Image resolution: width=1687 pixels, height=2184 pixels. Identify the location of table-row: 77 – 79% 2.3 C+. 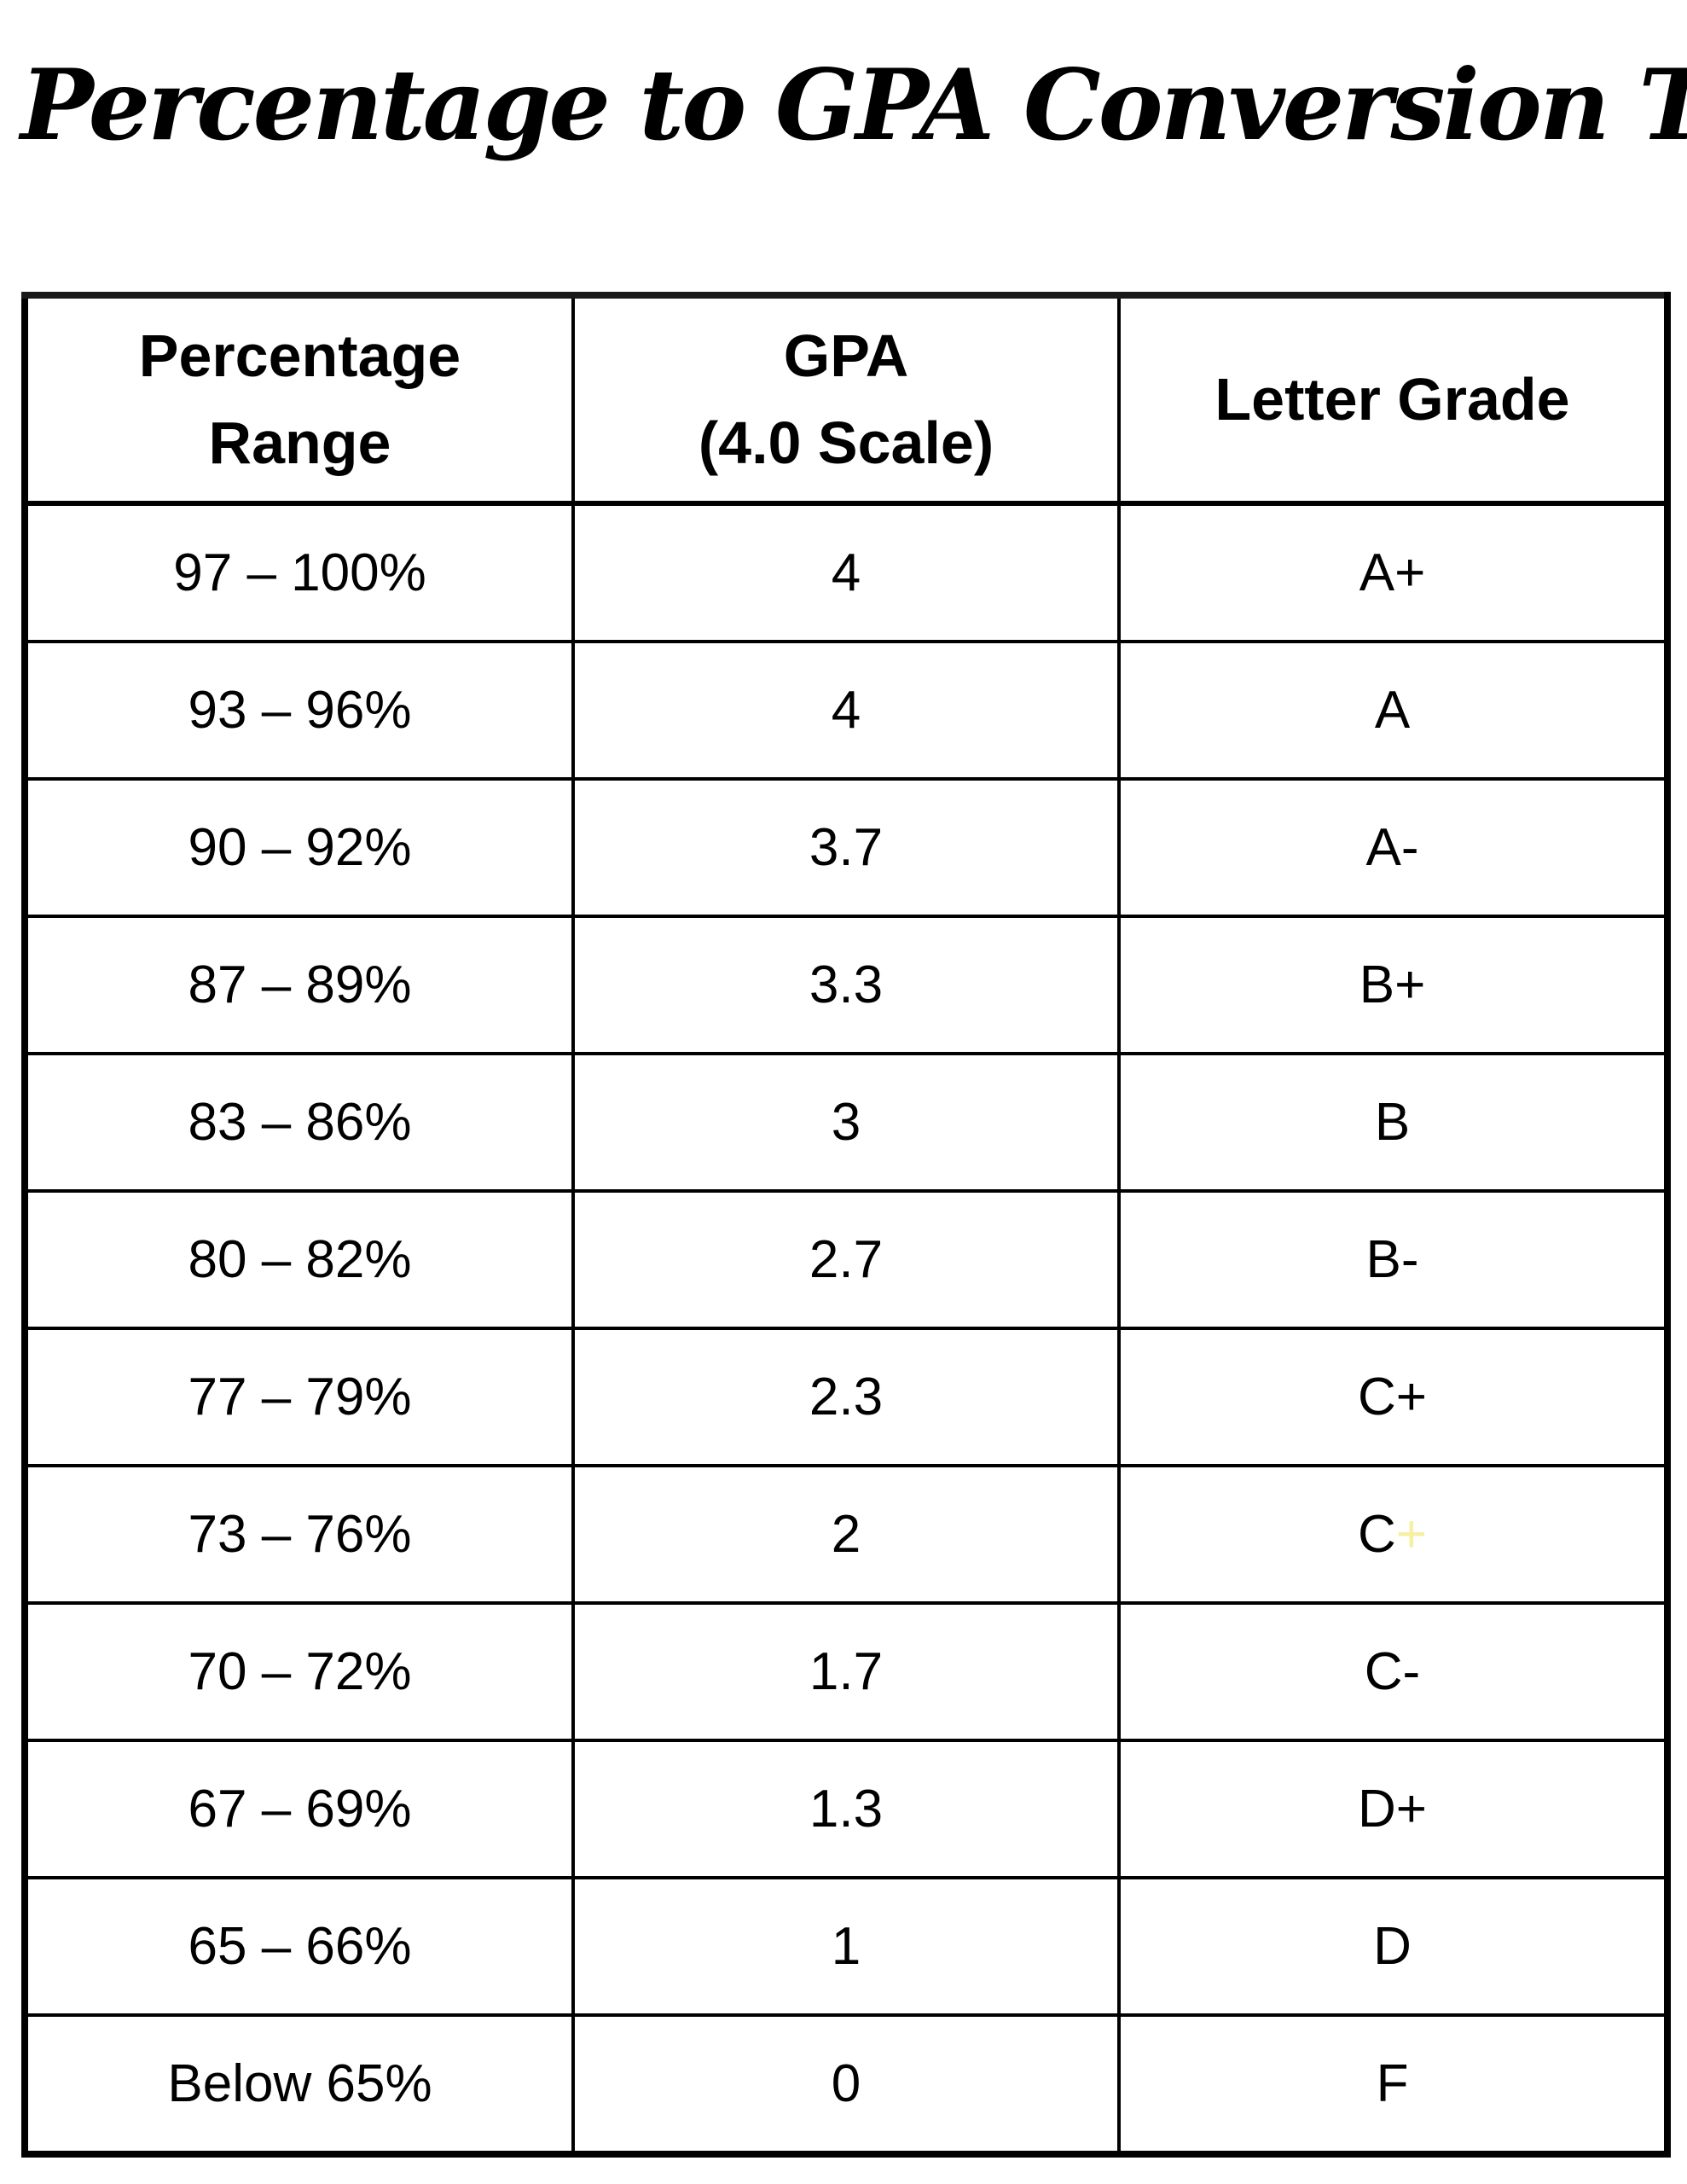
(846, 1397).